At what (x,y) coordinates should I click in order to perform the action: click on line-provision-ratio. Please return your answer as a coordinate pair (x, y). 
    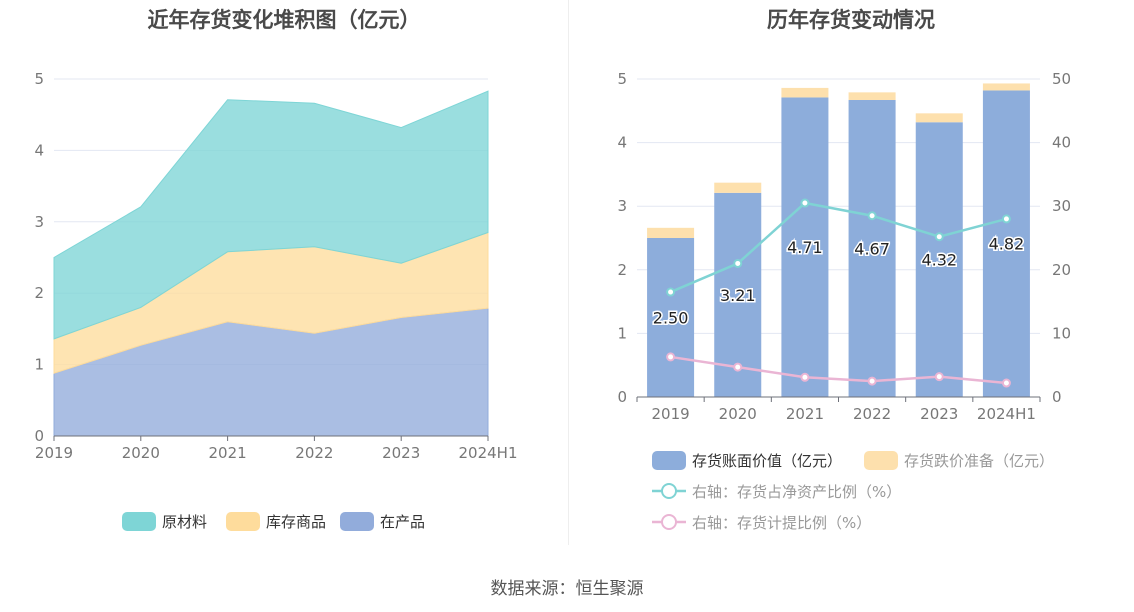
    Looking at the image, I should click on (838, 370).